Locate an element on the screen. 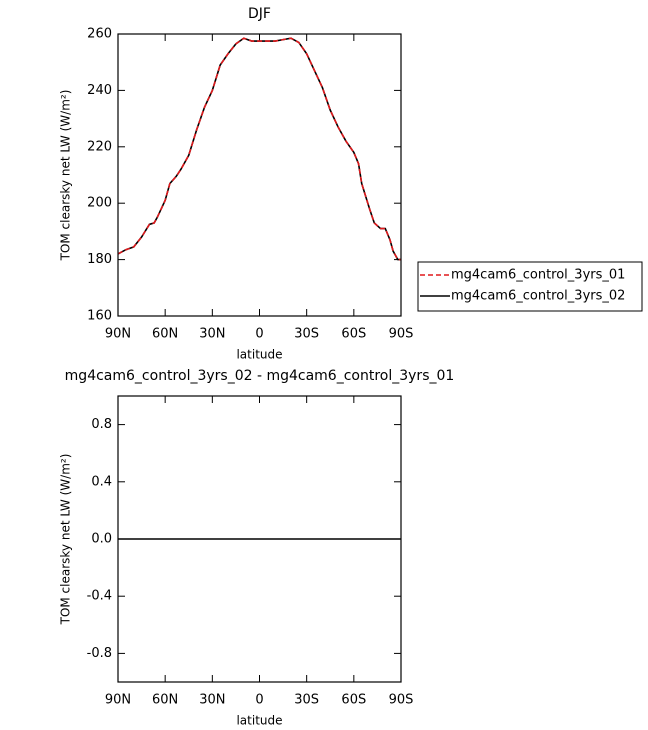 The width and height of the screenshot is (648, 730). legend-box is located at coordinates (530, 286).